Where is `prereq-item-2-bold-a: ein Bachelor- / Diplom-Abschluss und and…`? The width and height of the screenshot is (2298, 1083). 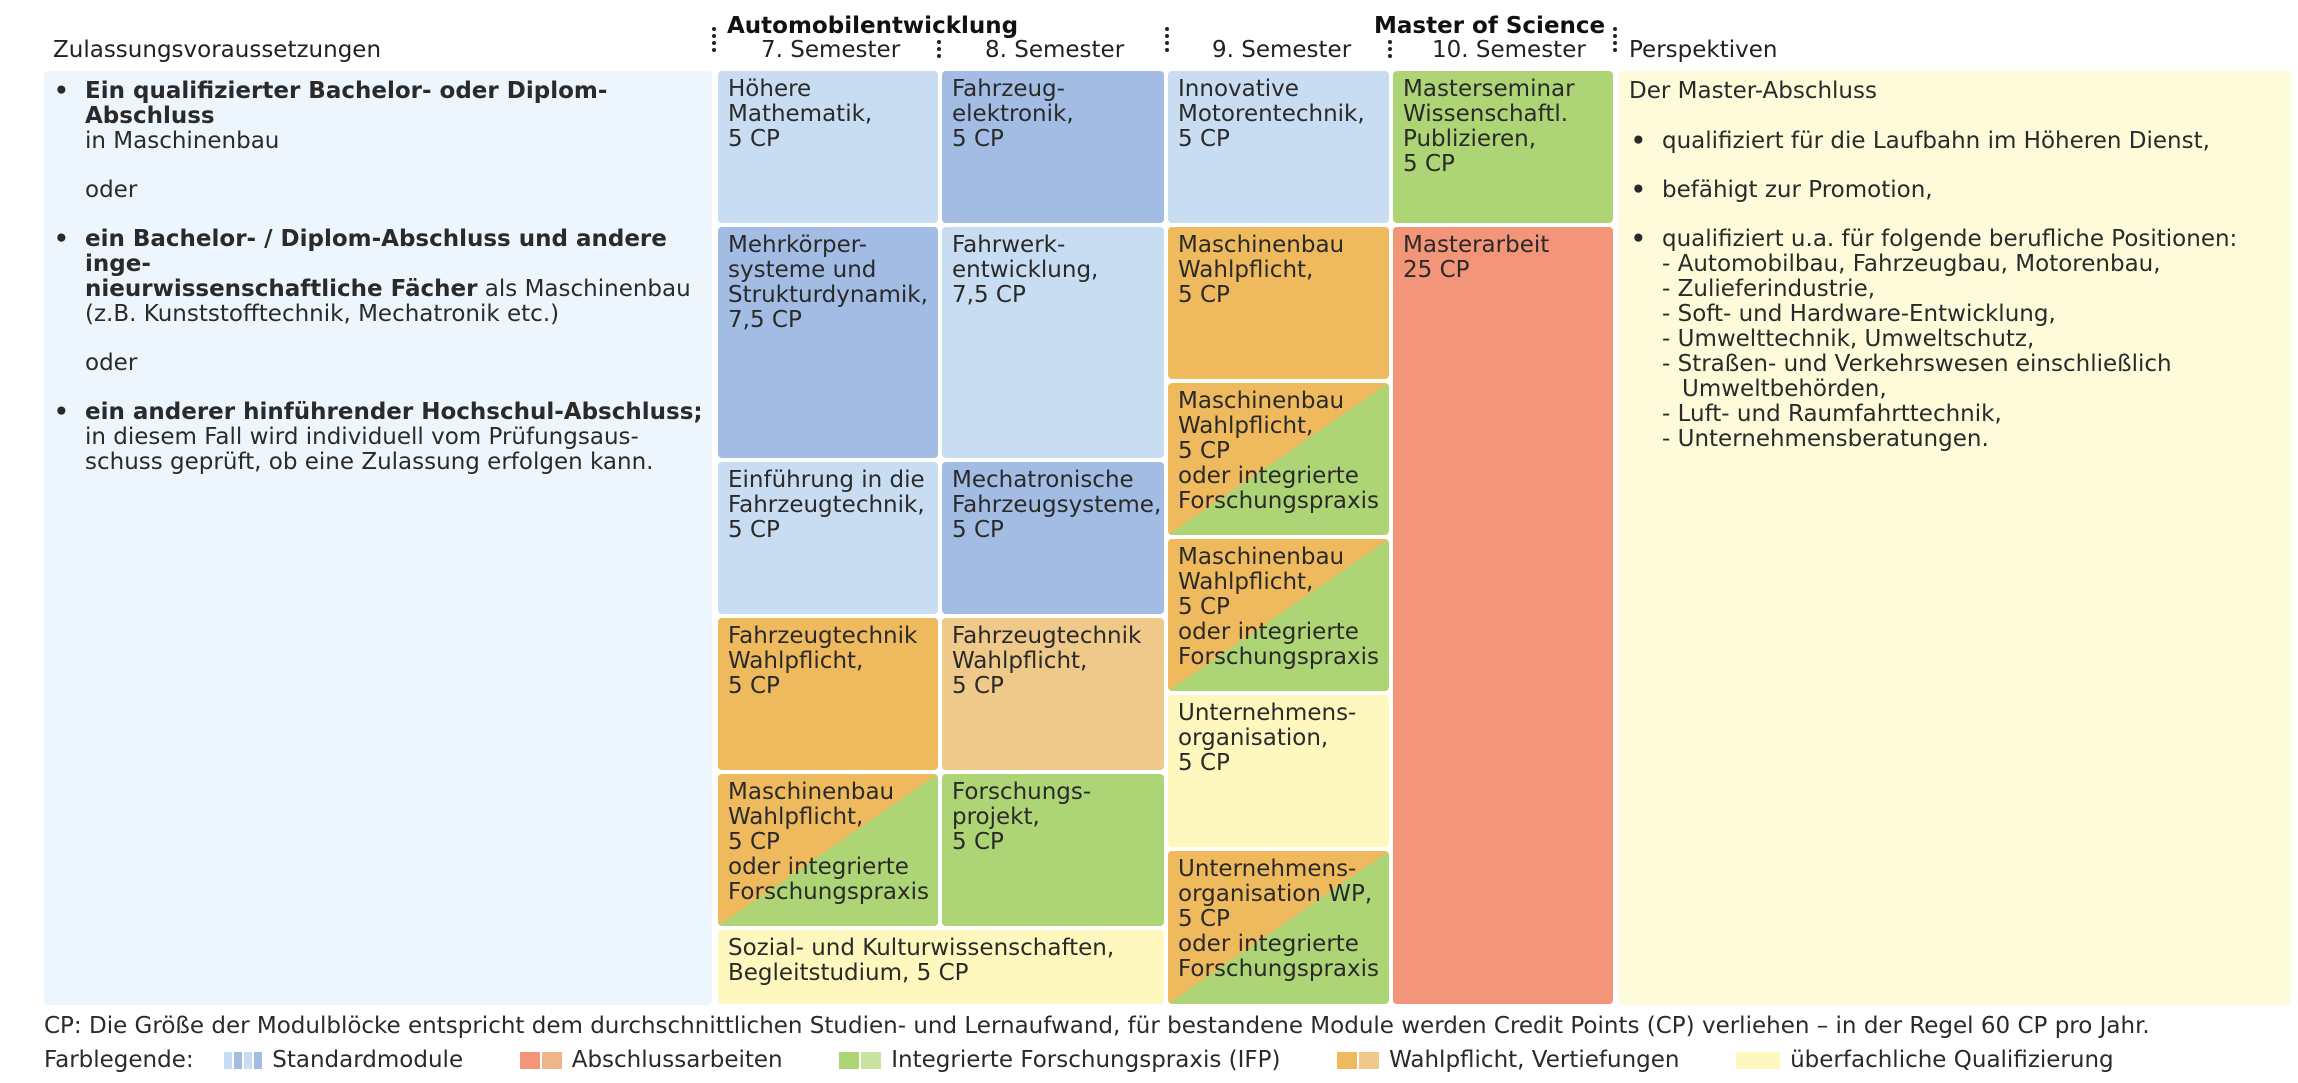 prereq-item-2-bold-a: ein Bachelor- / Diplom-Abschluss und and… is located at coordinates (376, 251).